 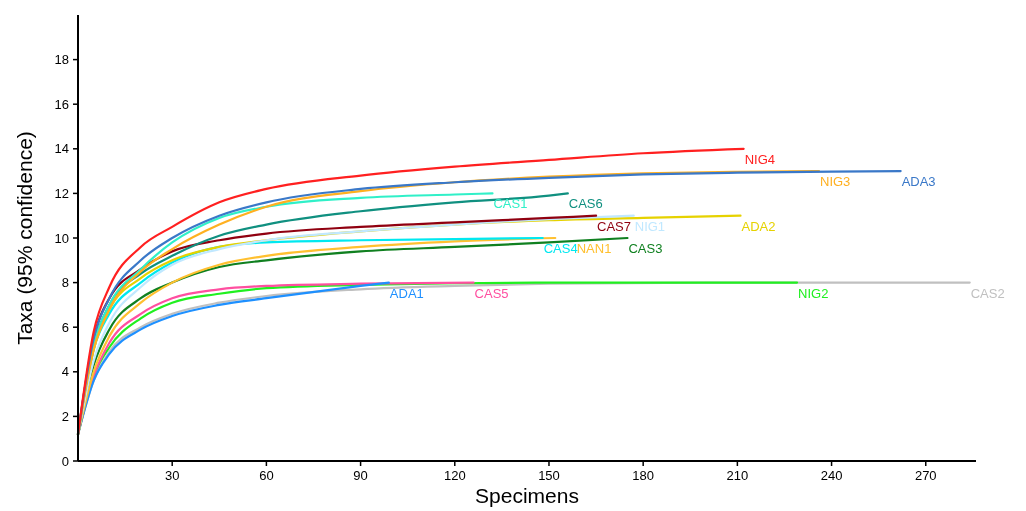 What do you see at coordinates (406, 293) in the screenshot?
I see `series-label: ADA1` at bounding box center [406, 293].